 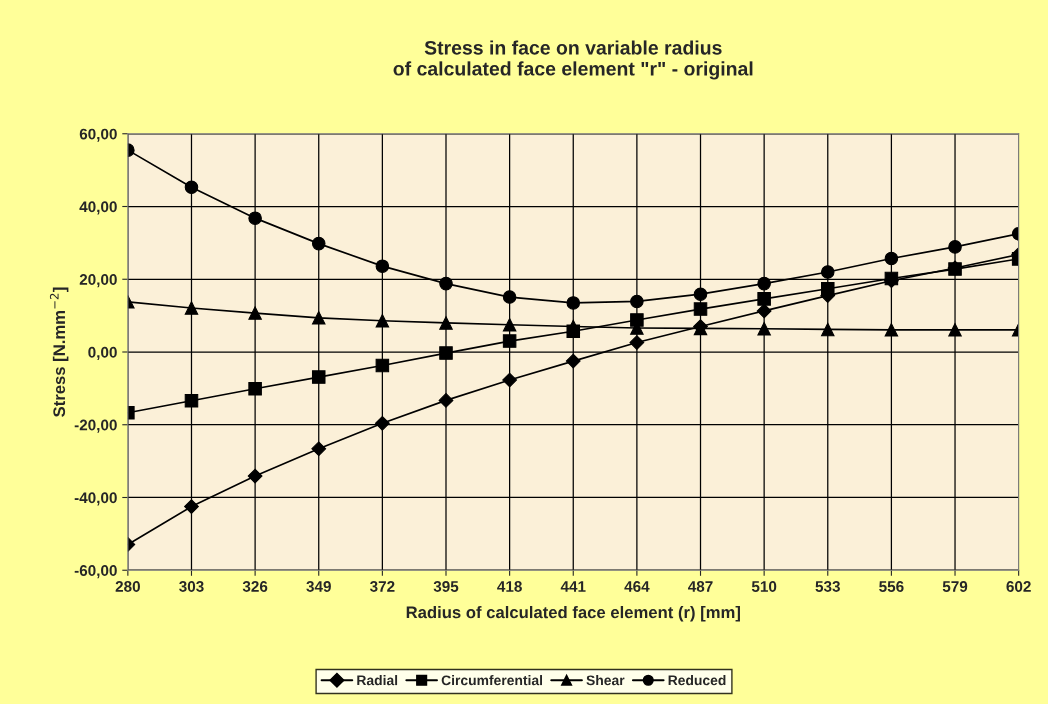 I want to click on x-tick-label: 349, so click(x=318, y=586).